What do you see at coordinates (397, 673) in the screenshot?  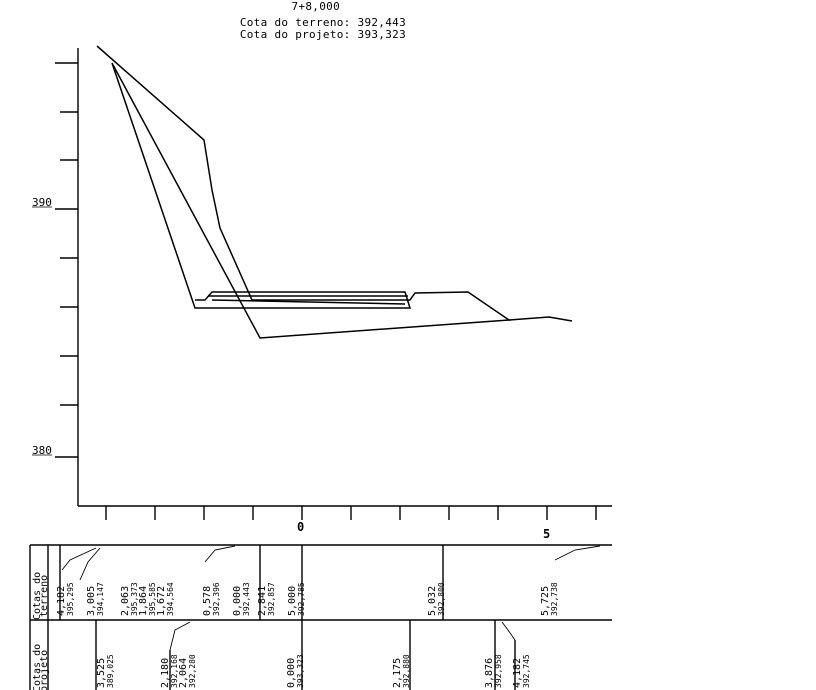 I see `project-elevation-value: 2,175` at bounding box center [397, 673].